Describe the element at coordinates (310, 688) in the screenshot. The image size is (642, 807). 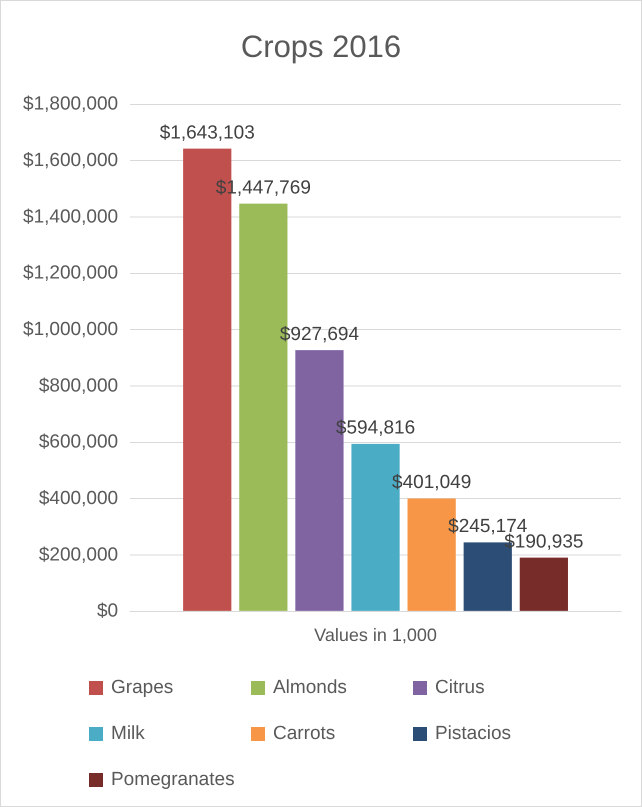
I see `legend-label: Almonds` at that location.